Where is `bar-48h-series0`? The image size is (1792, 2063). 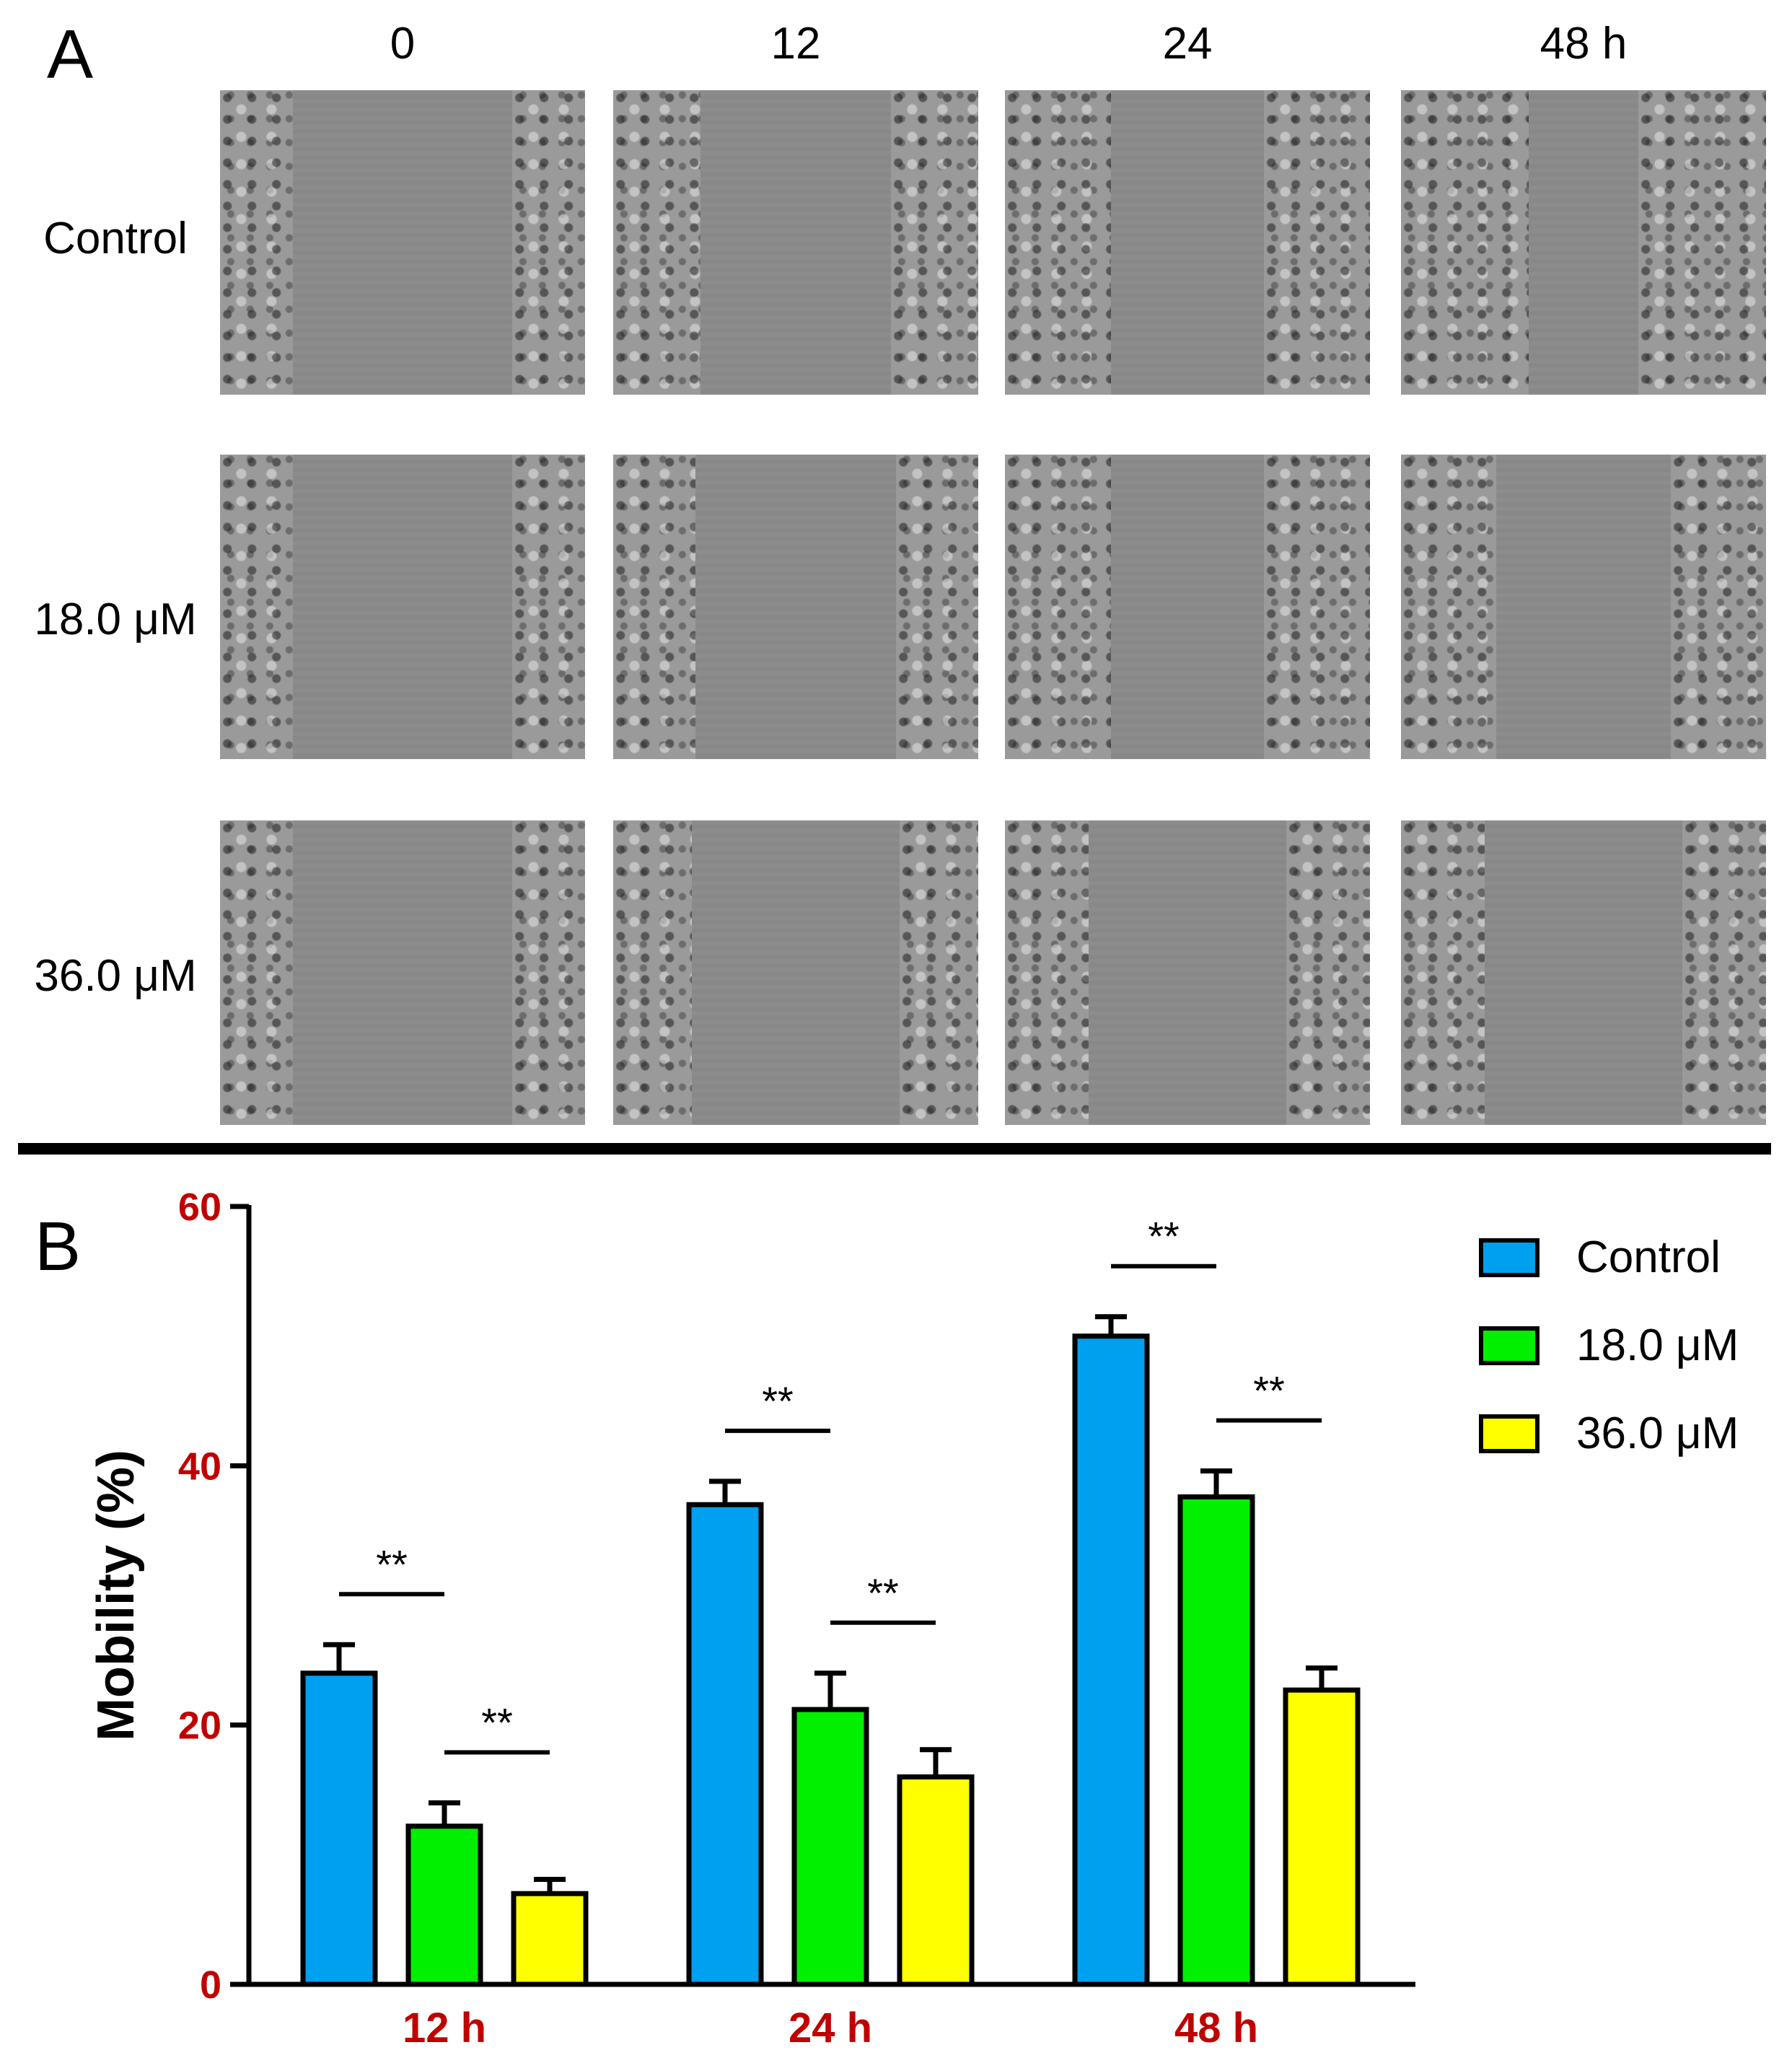
bar-48h-series0 is located at coordinates (1111, 1660).